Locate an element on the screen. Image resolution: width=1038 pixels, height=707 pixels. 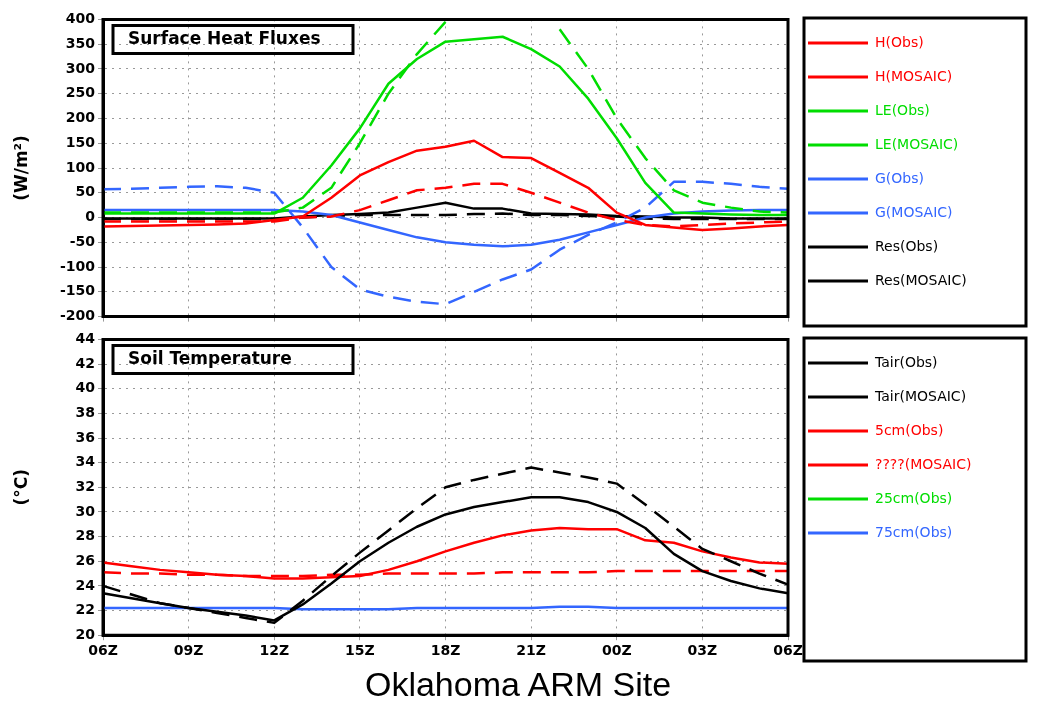
y-tick-label: -150 is located at coordinates (77, 290).